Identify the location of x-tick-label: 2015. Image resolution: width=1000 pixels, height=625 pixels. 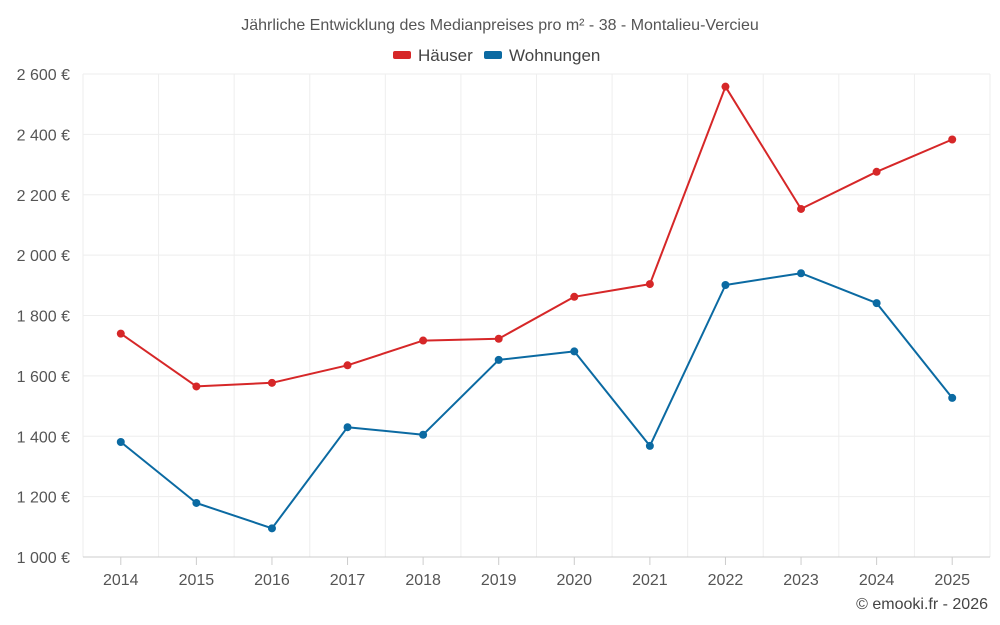
(197, 580).